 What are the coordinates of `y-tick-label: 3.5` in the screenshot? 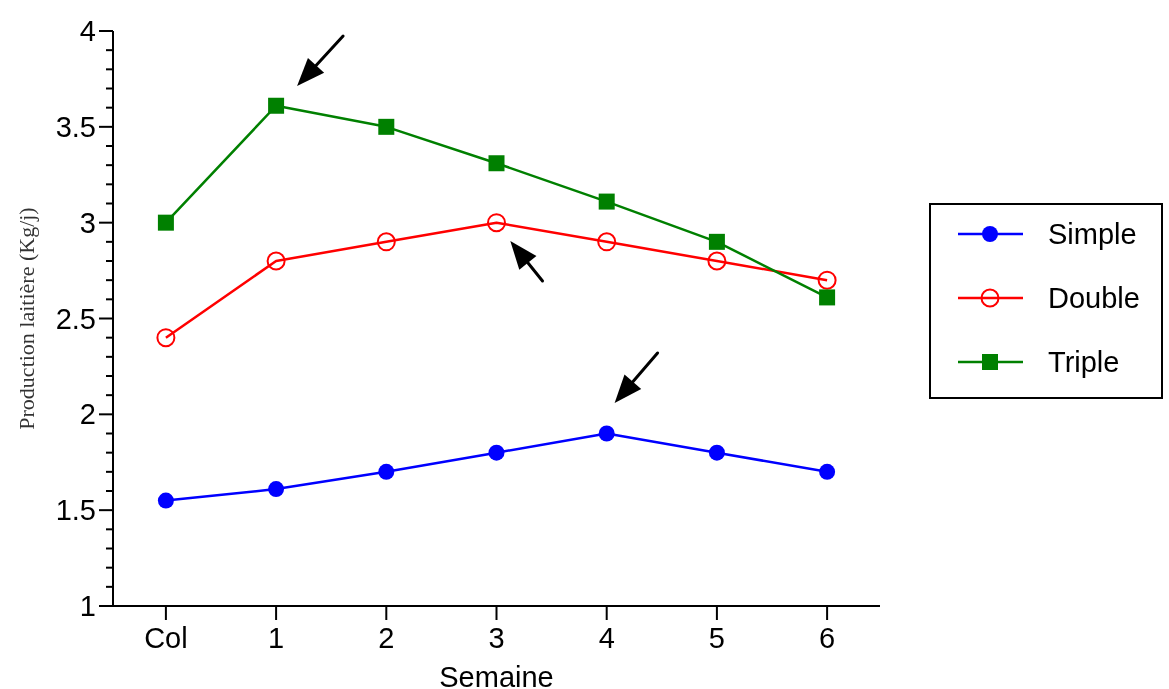 It's located at (75, 126).